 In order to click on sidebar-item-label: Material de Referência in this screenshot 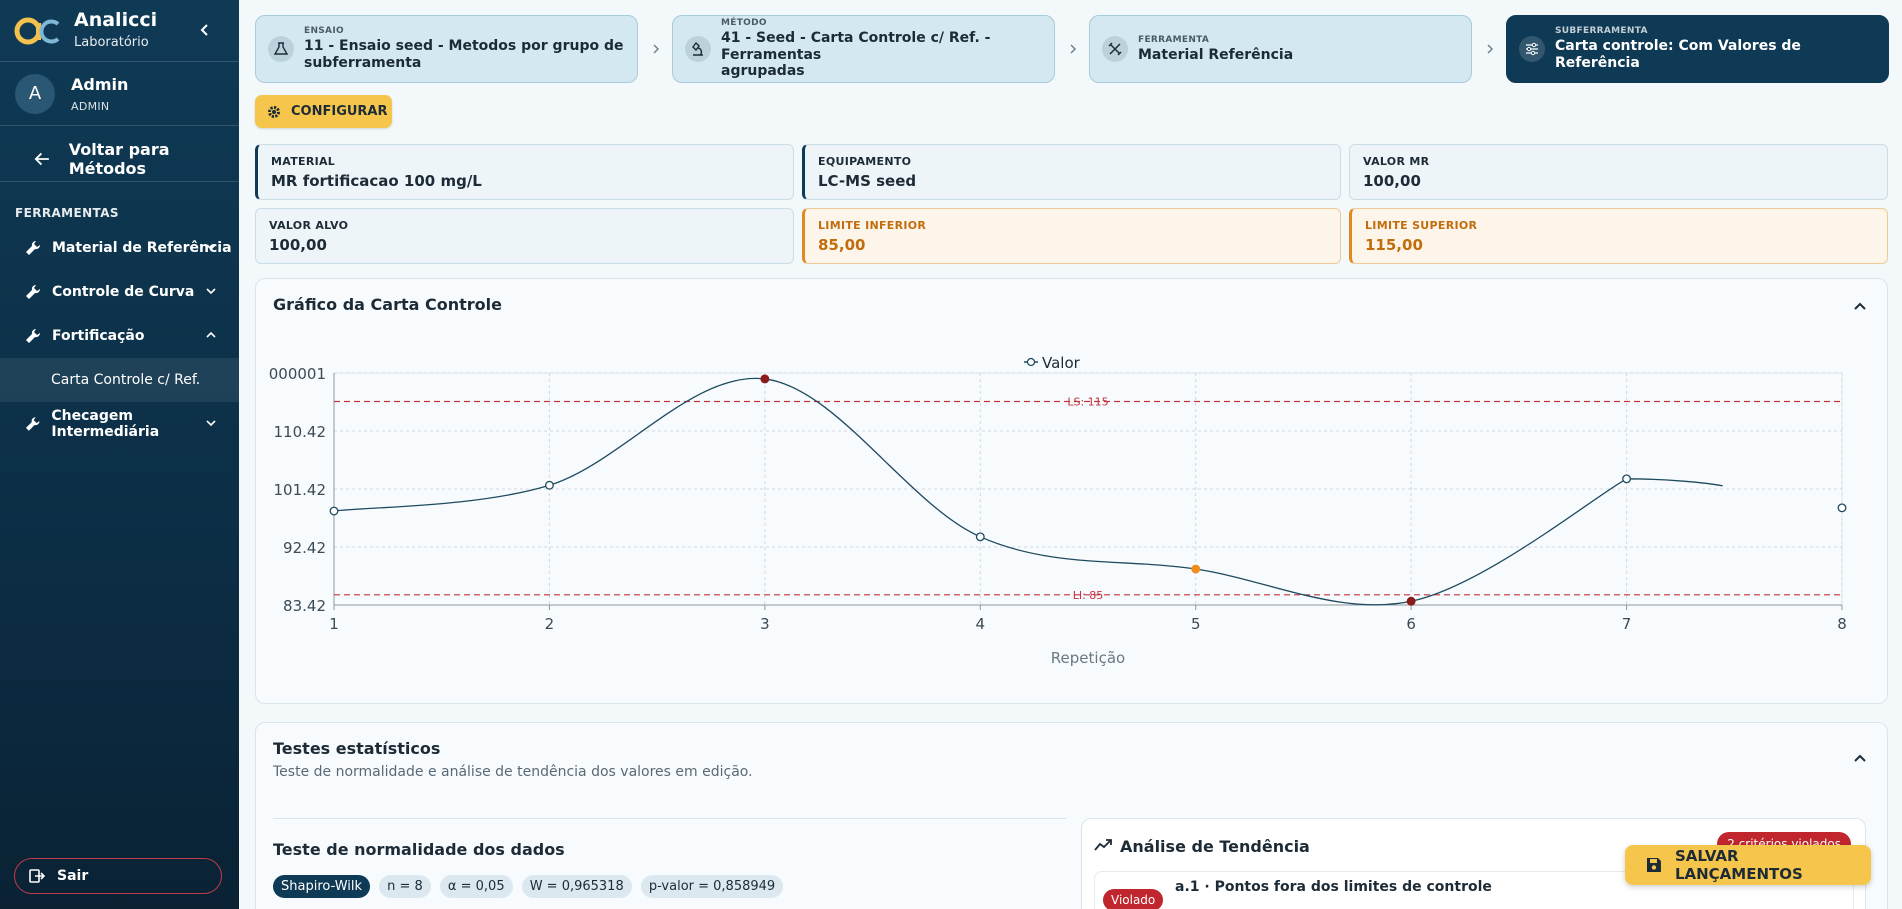, I will do `click(142, 248)`.